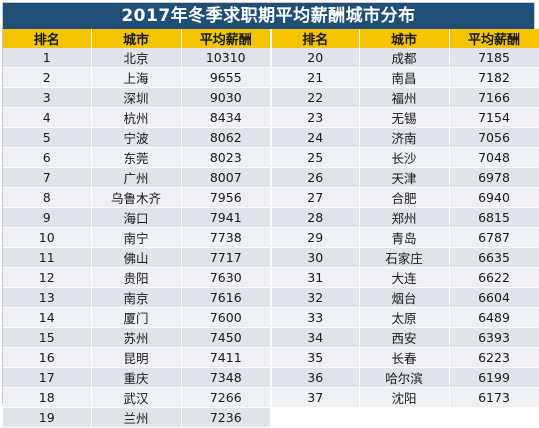 This screenshot has width=539, height=428. What do you see at coordinates (404, 357) in the screenshot?
I see `cell-city: 长春` at bounding box center [404, 357].